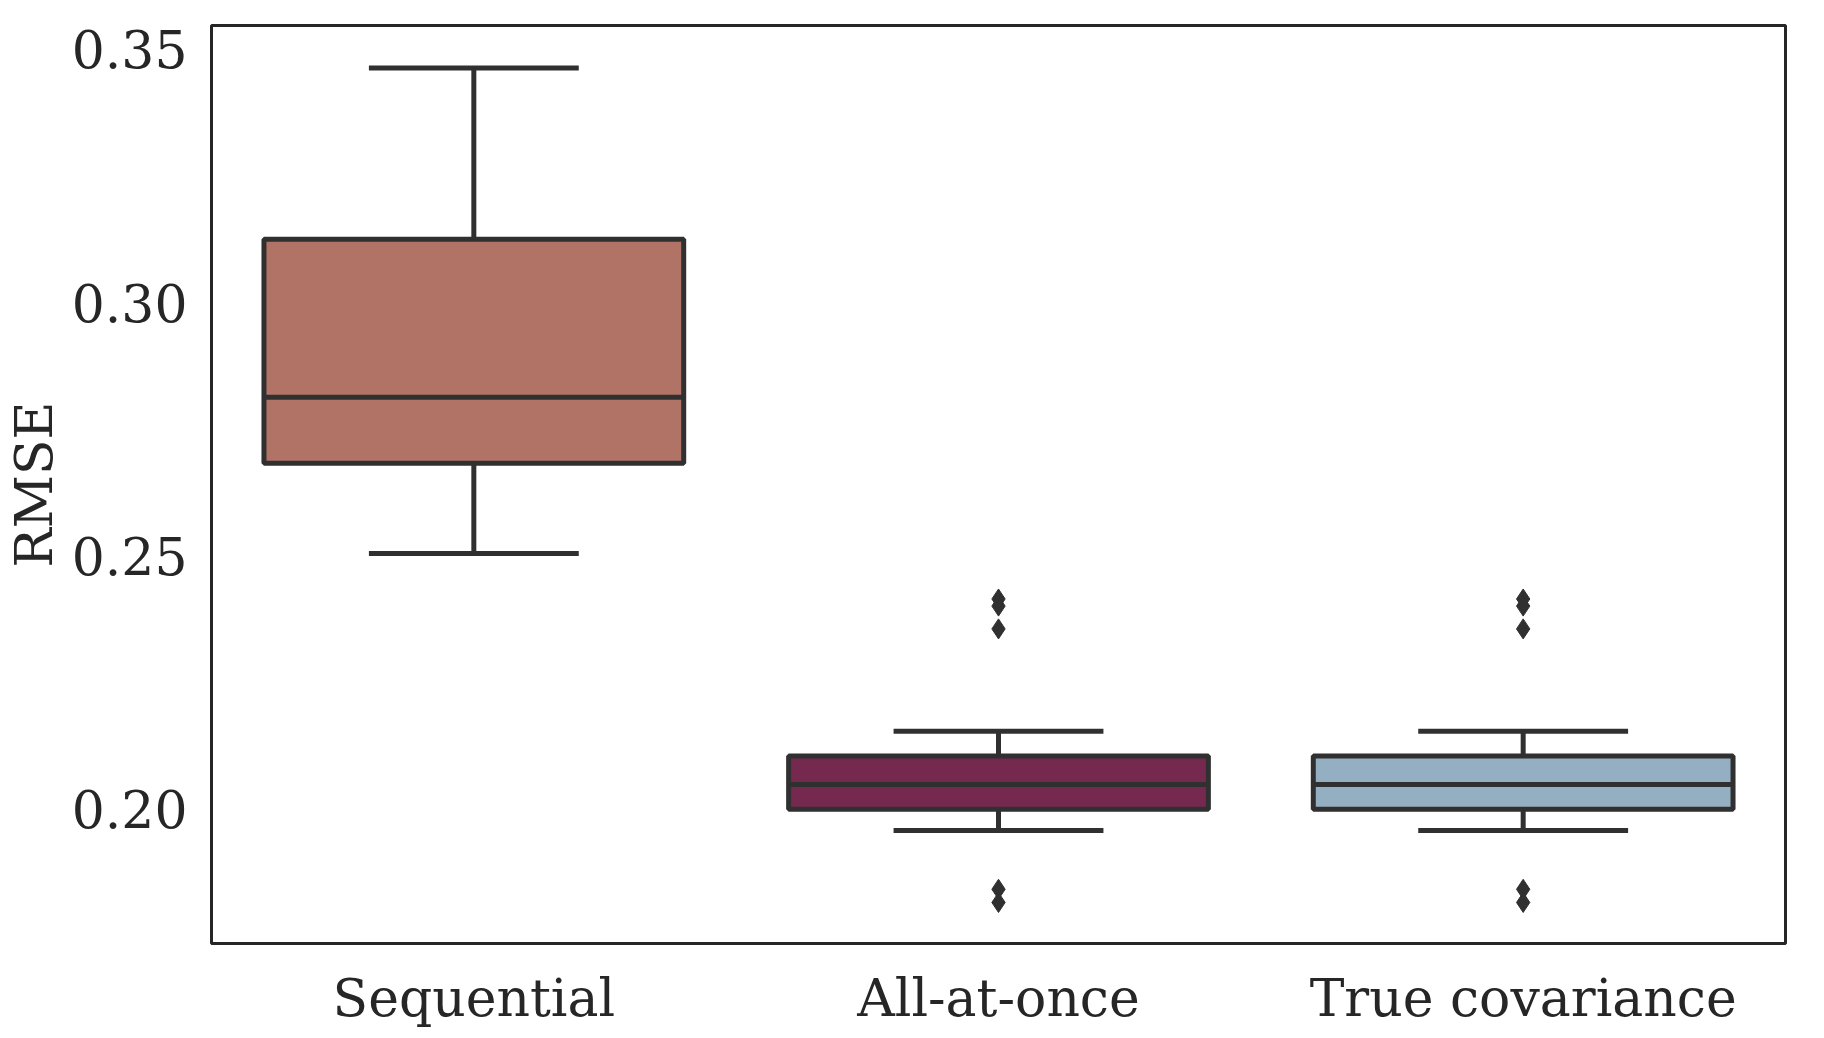  I want to click on x-tick-label: All-at-once, so click(998, 997).